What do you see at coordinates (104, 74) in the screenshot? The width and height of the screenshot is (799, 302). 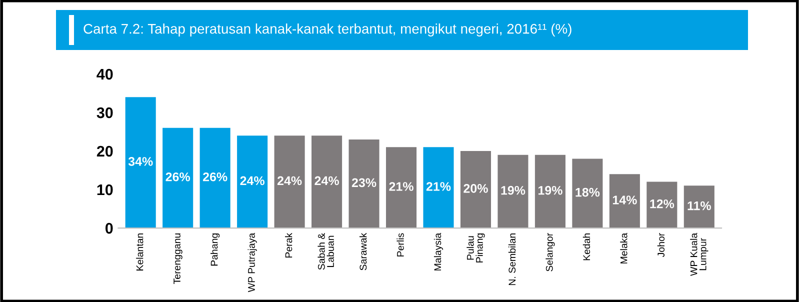 I see `y-tick-label: 40` at bounding box center [104, 74].